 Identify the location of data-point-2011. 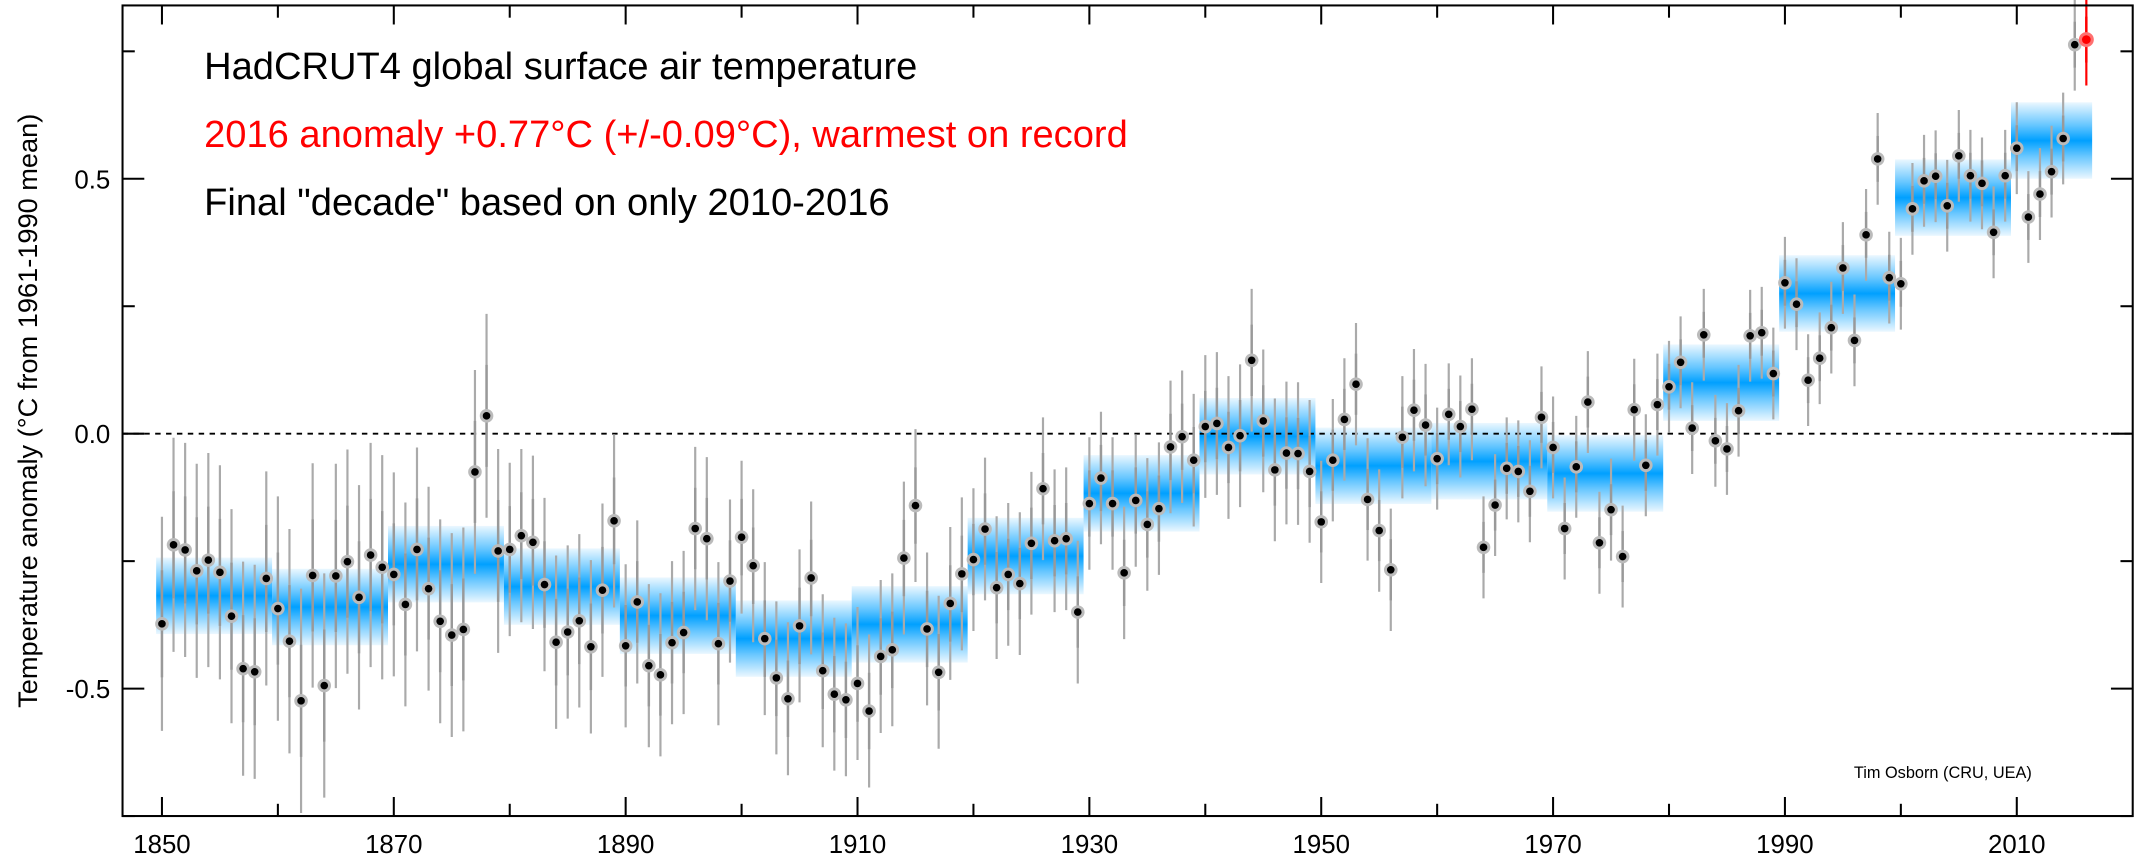
(2028, 217).